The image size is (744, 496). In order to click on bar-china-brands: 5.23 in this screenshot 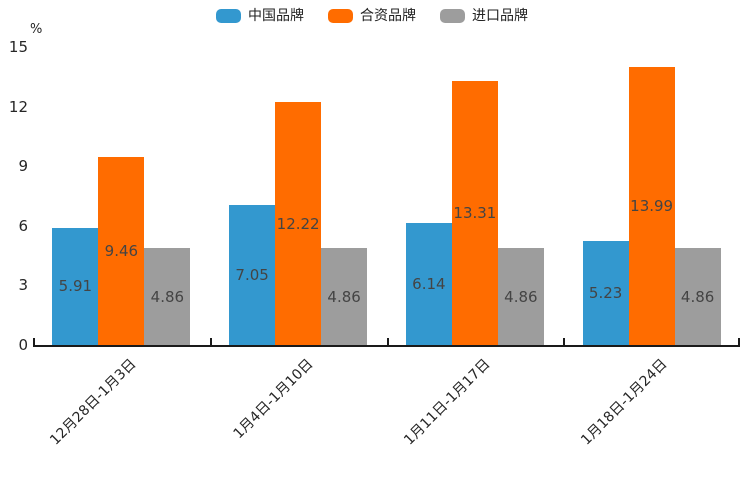, I will do `click(605, 293)`.